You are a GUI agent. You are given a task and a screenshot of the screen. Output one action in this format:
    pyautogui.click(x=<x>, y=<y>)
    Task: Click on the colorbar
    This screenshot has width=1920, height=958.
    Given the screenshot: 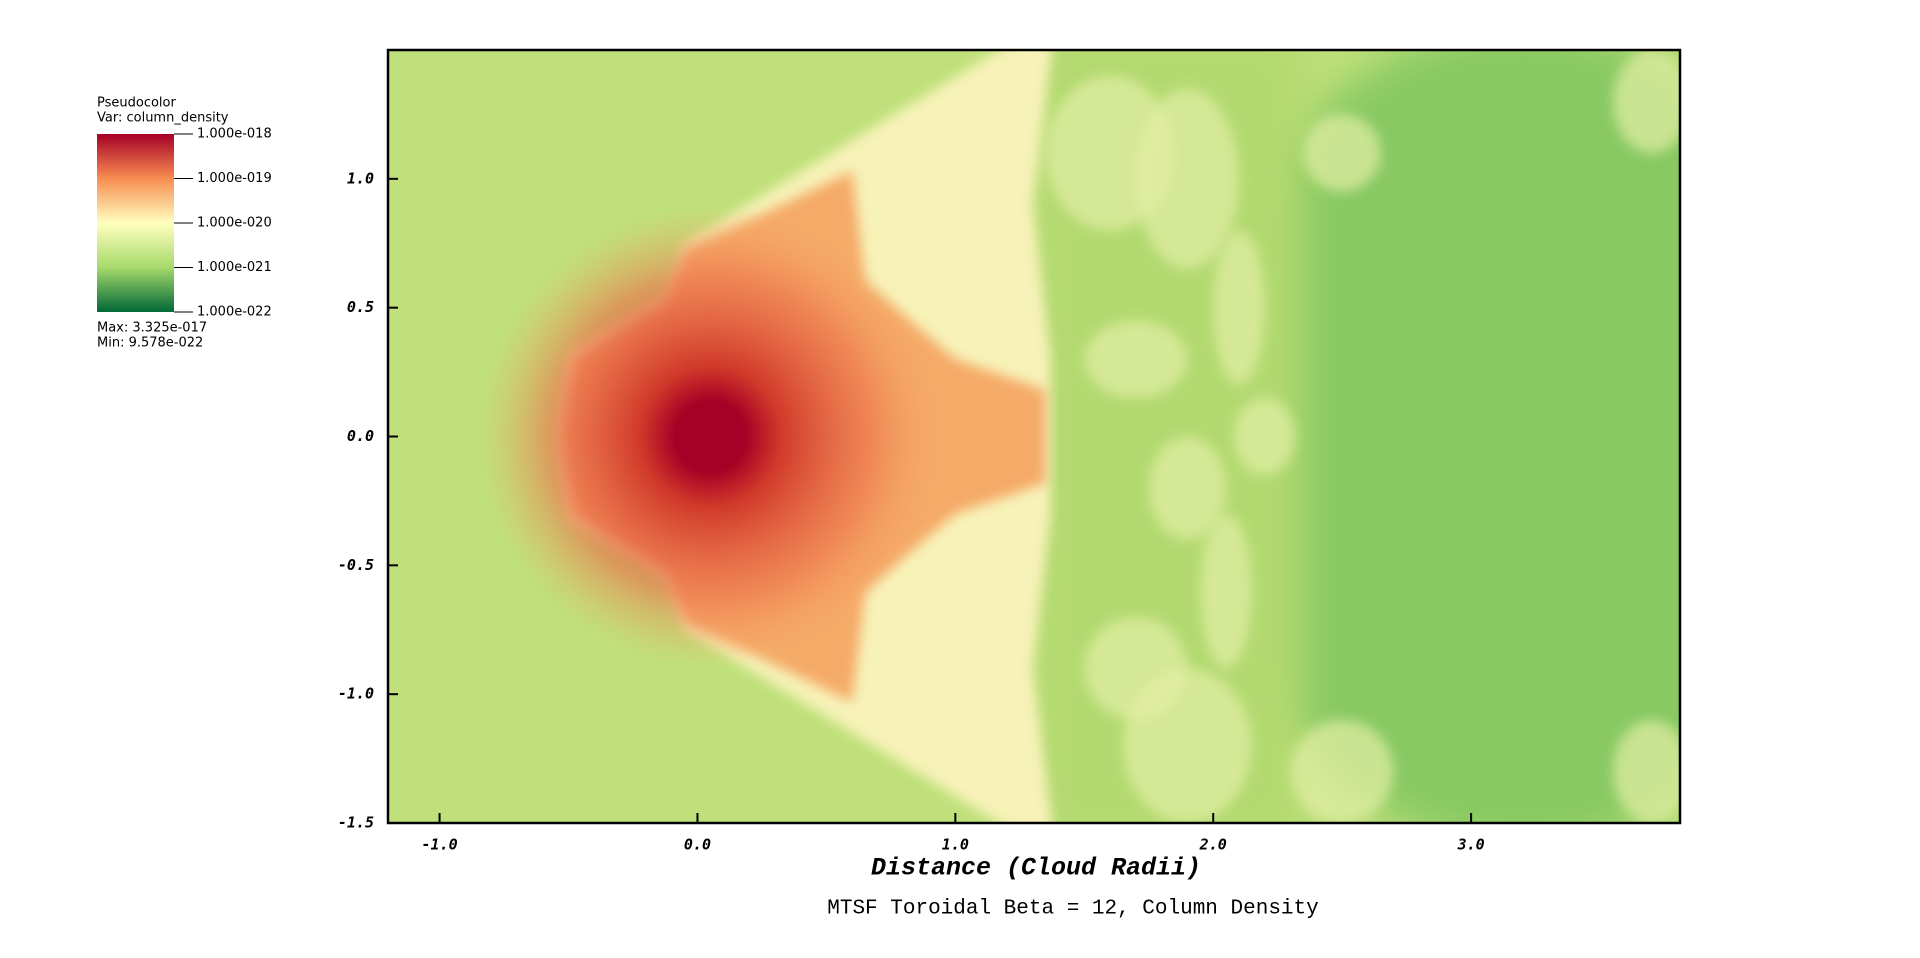 What is the action you would take?
    pyautogui.click(x=135, y=223)
    